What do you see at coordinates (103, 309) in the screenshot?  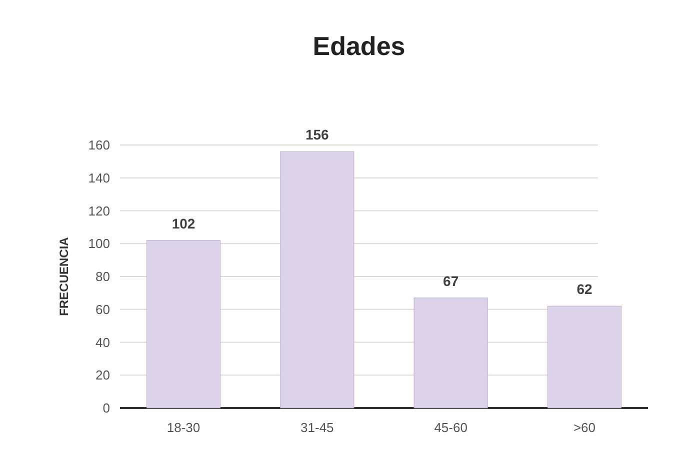 I see `y-tick-label: 60` at bounding box center [103, 309].